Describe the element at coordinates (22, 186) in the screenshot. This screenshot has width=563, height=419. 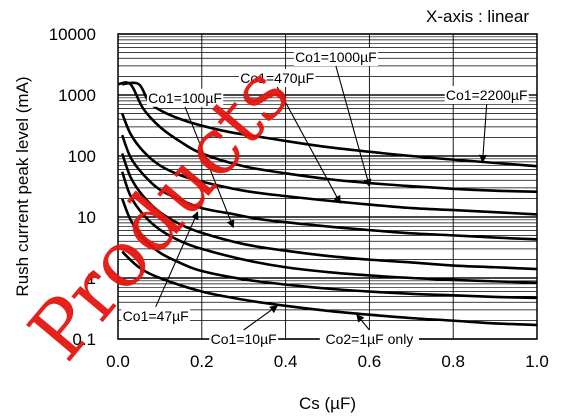
I see `y-axis-title: Rush current peak level (mA)` at that location.